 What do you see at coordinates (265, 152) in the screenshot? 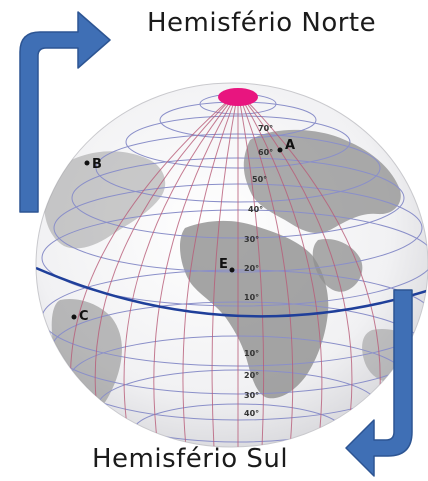
I see `lat-label-north: 60°` at bounding box center [265, 152].